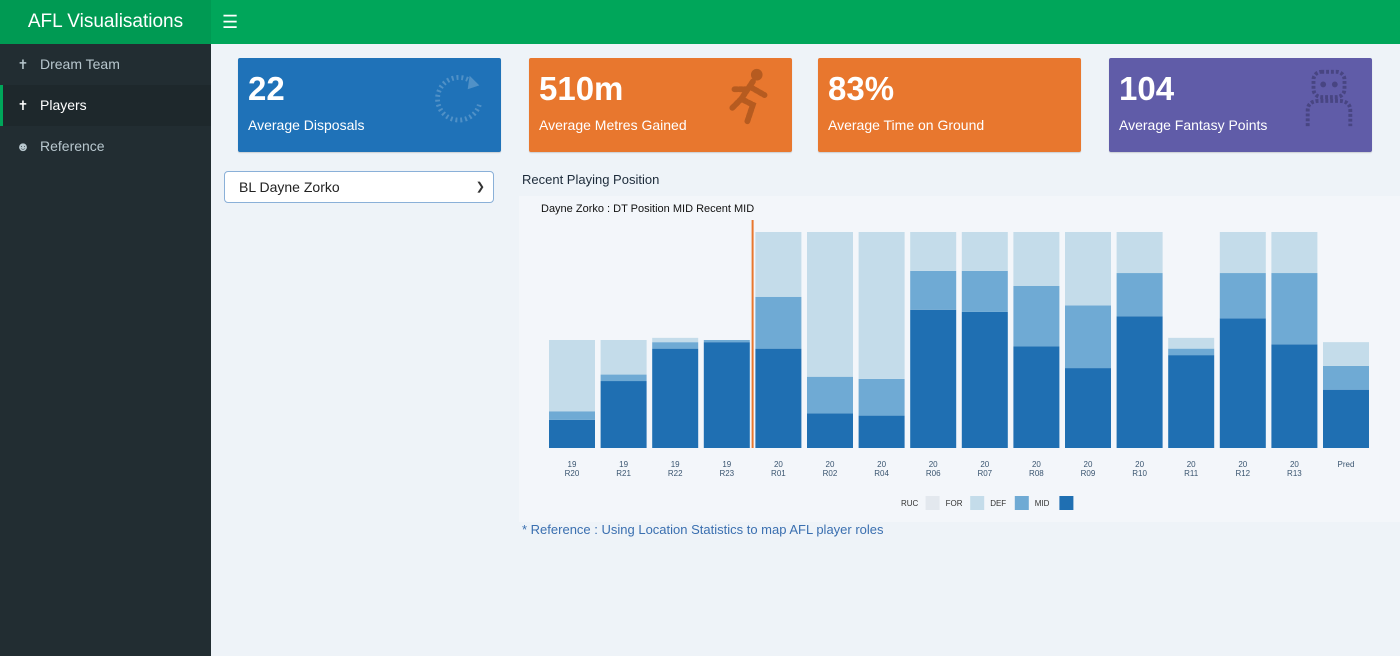 This screenshot has width=1400, height=656. I want to click on x-tick-label: Pred, so click(1346, 464).